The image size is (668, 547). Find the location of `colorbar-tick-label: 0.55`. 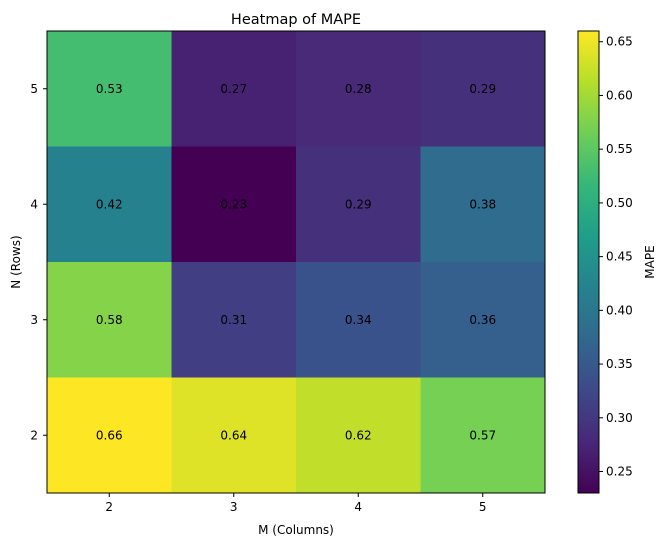

colorbar-tick-label: 0.55 is located at coordinates (619, 149).